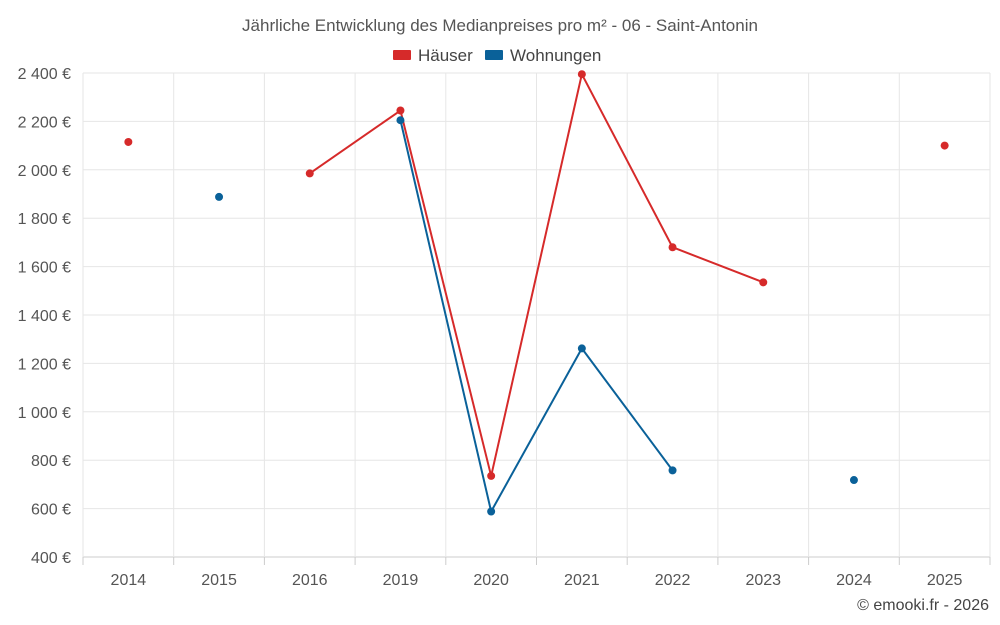  I want to click on y-tick-label: 400 €, so click(51, 558).